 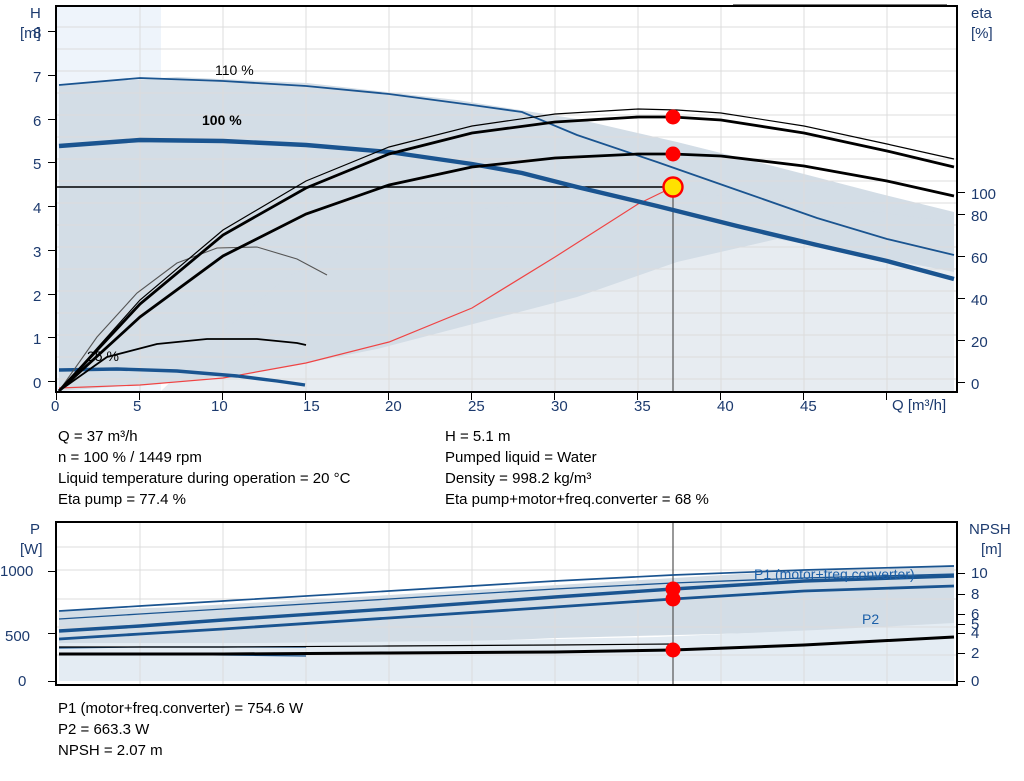 What do you see at coordinates (219, 406) in the screenshot?
I see `main-x-tick-10: 10` at bounding box center [219, 406].